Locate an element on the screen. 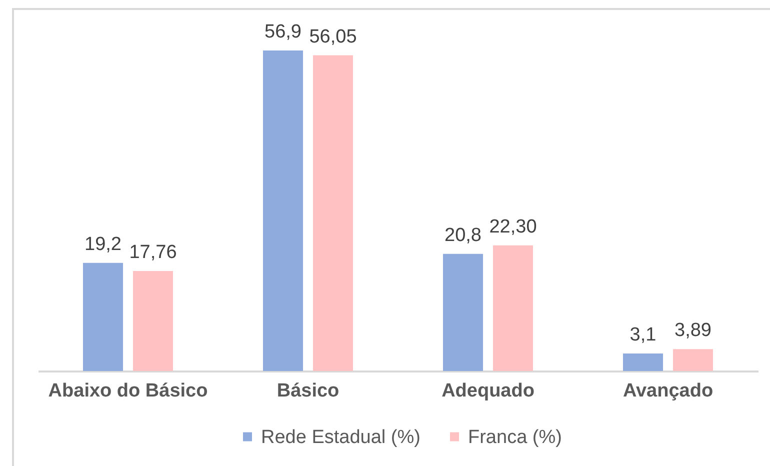 Image resolution: width=770 pixels, height=466 pixels. data-label: 20,8 is located at coordinates (463, 235).